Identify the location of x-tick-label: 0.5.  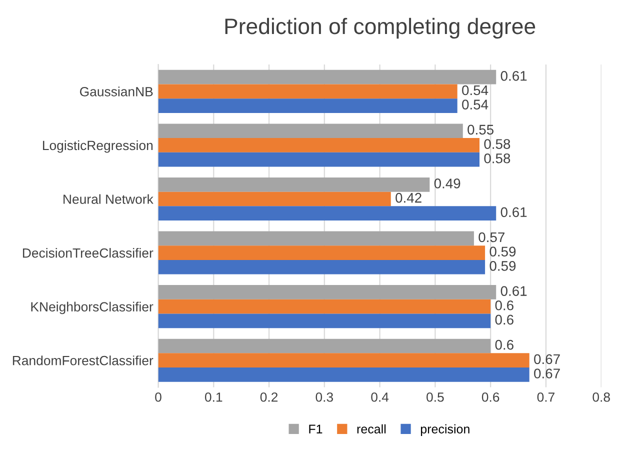
(435, 397).